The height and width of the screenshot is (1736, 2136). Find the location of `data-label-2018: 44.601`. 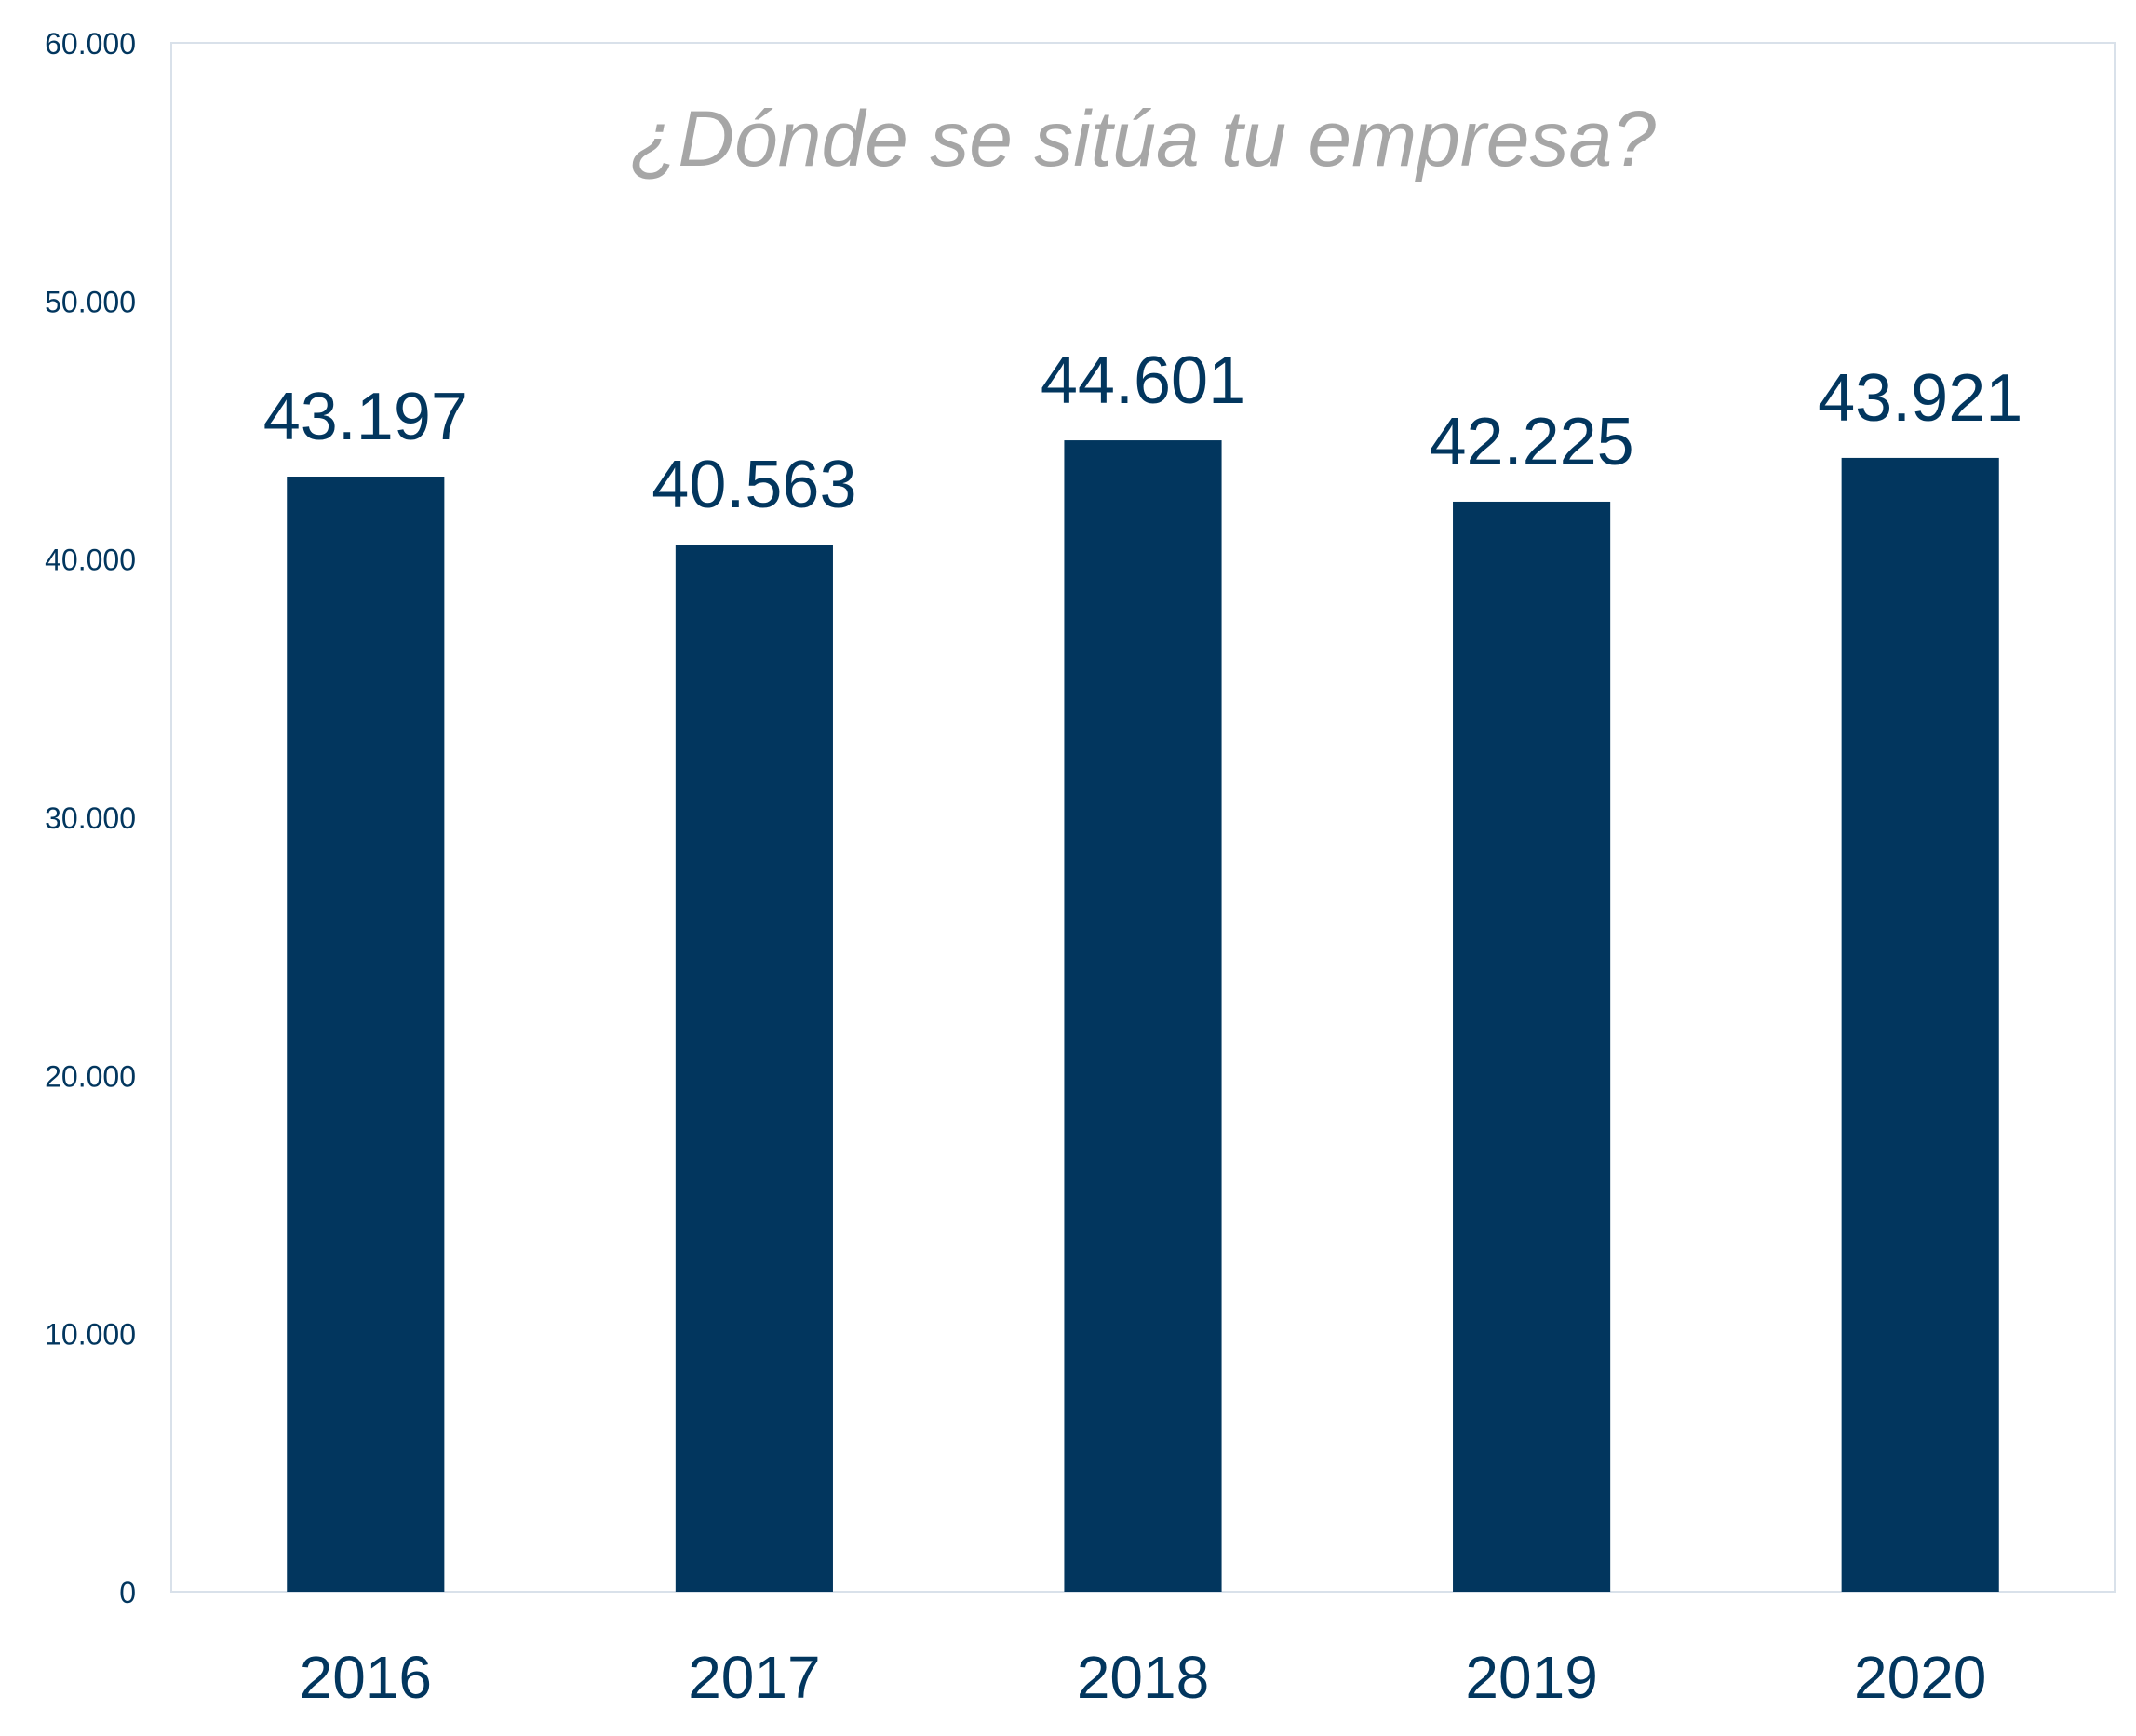

data-label-2018: 44.601 is located at coordinates (1143, 381).